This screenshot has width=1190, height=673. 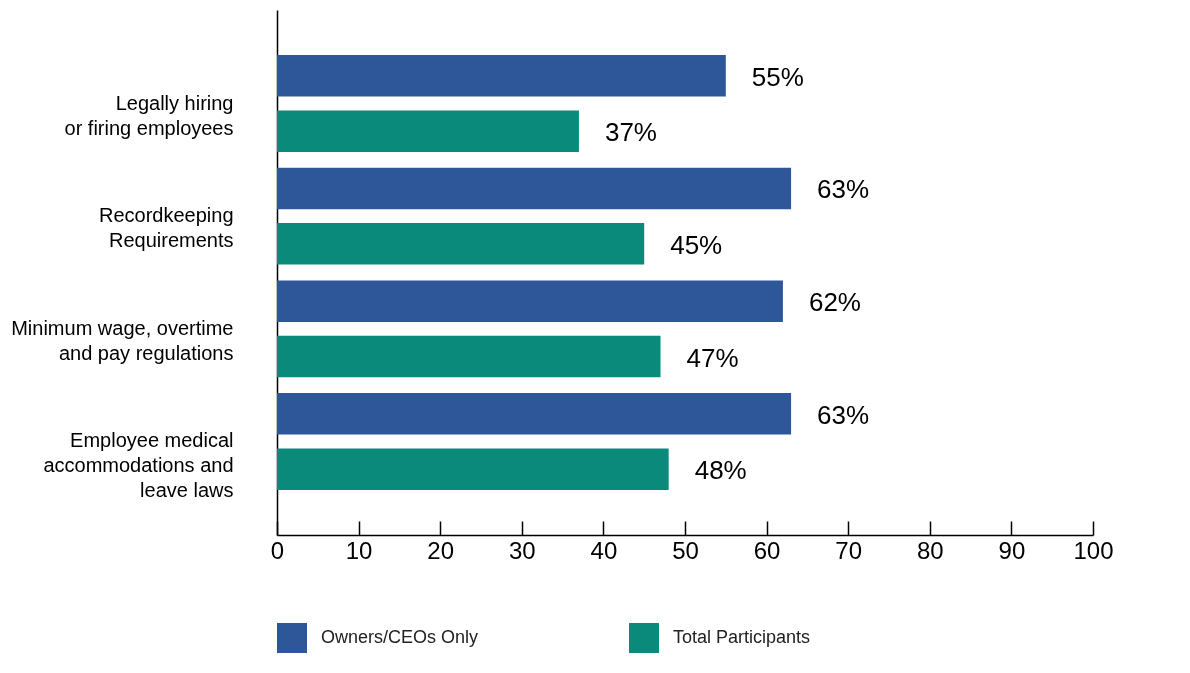 What do you see at coordinates (767, 550) in the screenshot?
I see `x-tick-label: 60` at bounding box center [767, 550].